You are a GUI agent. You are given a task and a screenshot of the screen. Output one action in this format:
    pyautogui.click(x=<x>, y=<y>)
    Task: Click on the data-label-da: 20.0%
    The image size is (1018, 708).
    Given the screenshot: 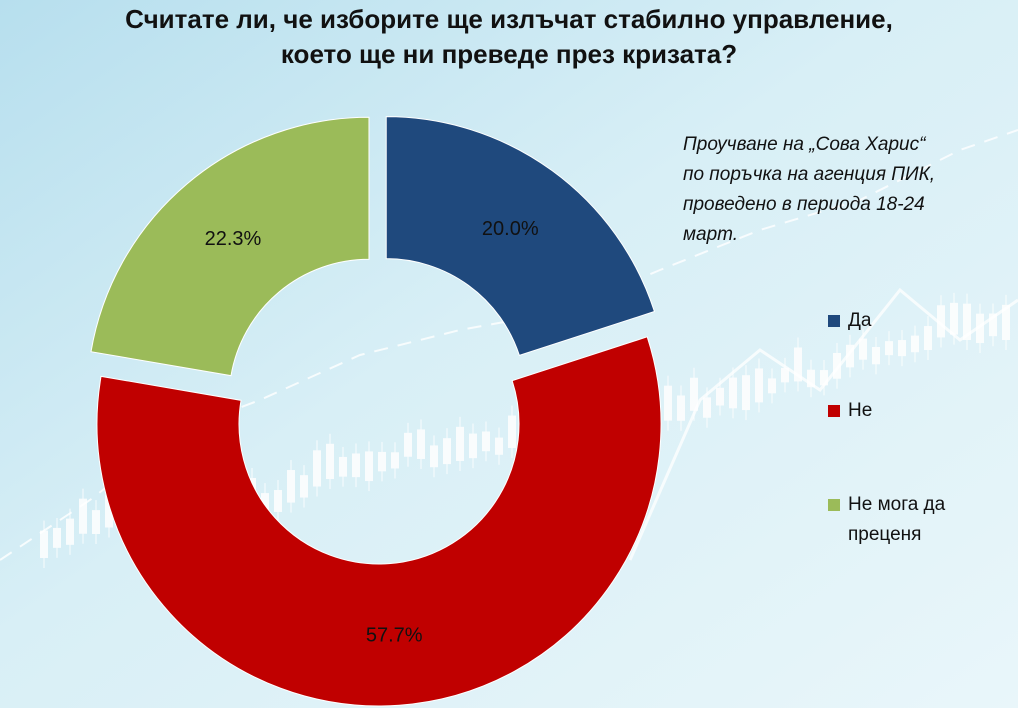 What is the action you would take?
    pyautogui.click(x=510, y=229)
    